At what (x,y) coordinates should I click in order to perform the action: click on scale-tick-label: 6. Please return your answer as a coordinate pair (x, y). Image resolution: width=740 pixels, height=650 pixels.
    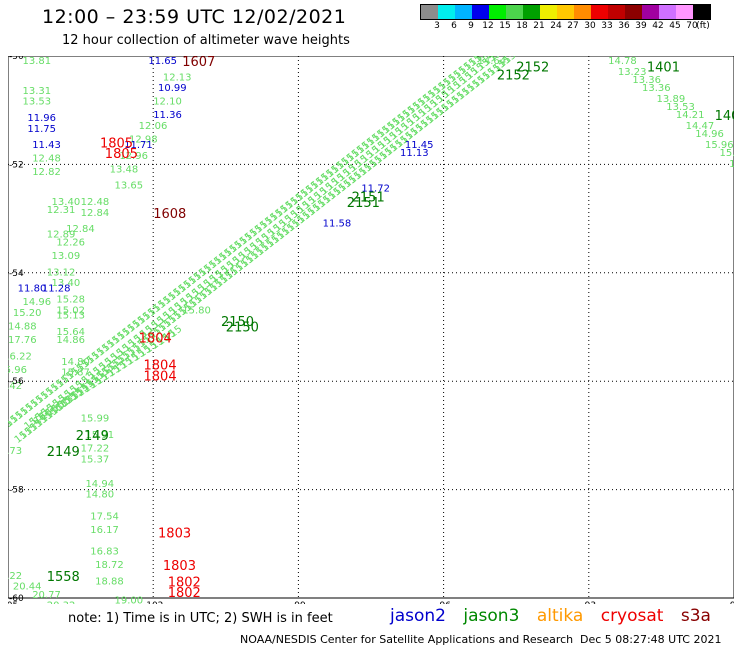
    Looking at the image, I should click on (454, 26).